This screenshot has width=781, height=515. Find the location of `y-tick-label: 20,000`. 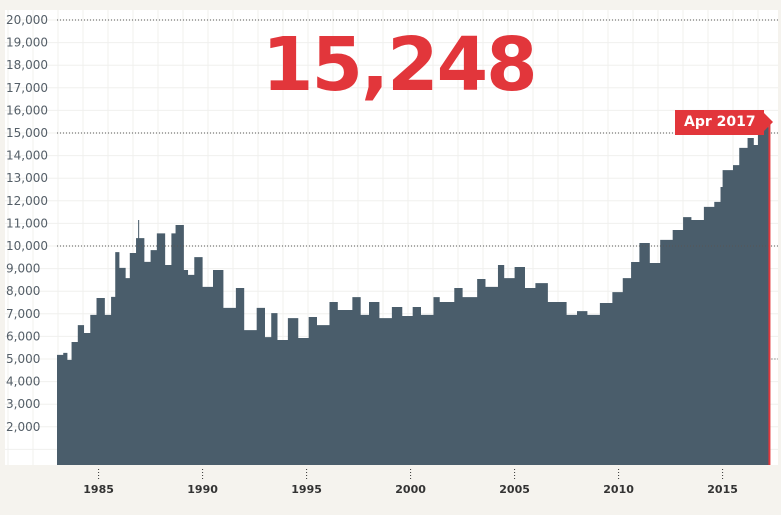

y-tick-label: 20,000 is located at coordinates (27, 20).